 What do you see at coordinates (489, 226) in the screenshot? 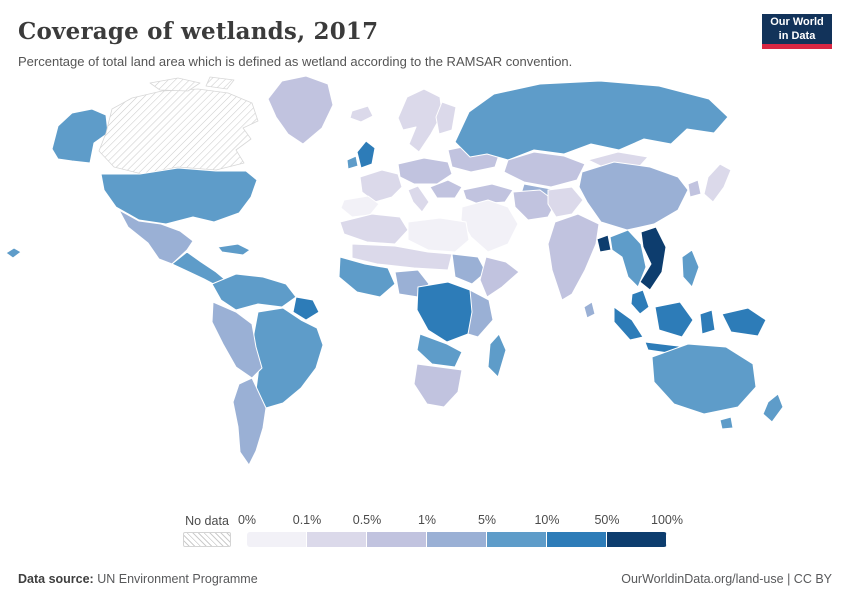
I see `country-arabia` at bounding box center [489, 226].